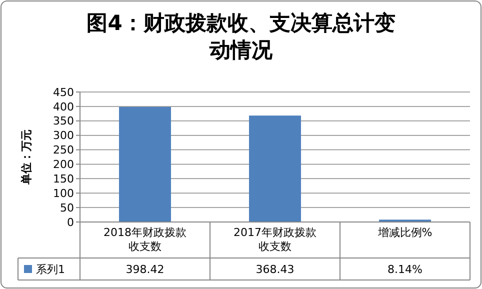 This screenshot has width=482, height=289. Describe the element at coordinates (145, 269) in the screenshot. I see `data-label: 398.42` at that location.